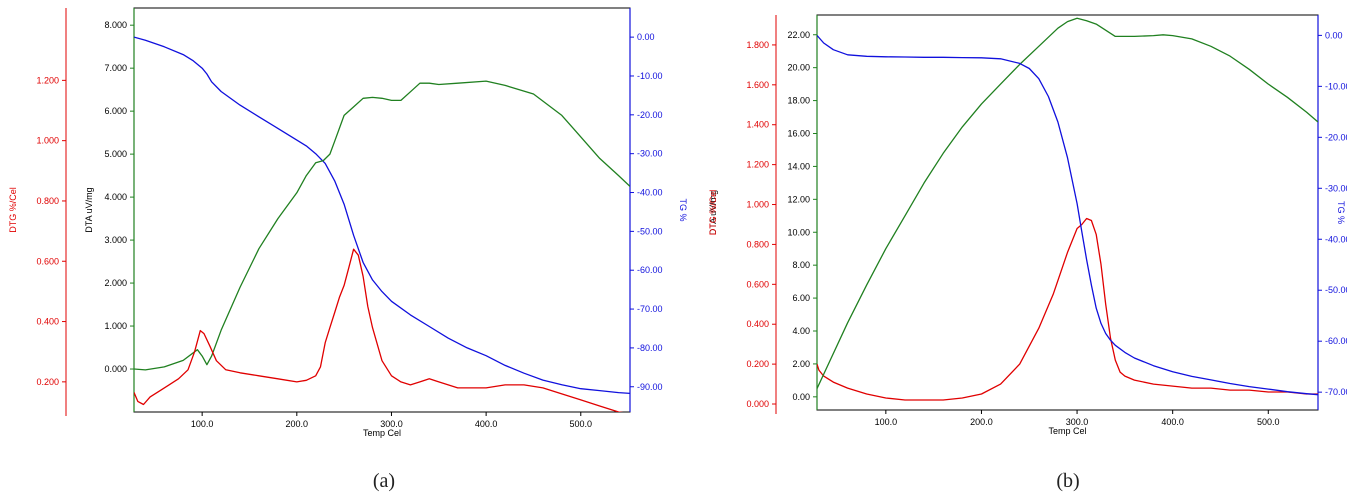  I want to click on chart-b-dtg-tick-label: 0.000, so click(757, 404).